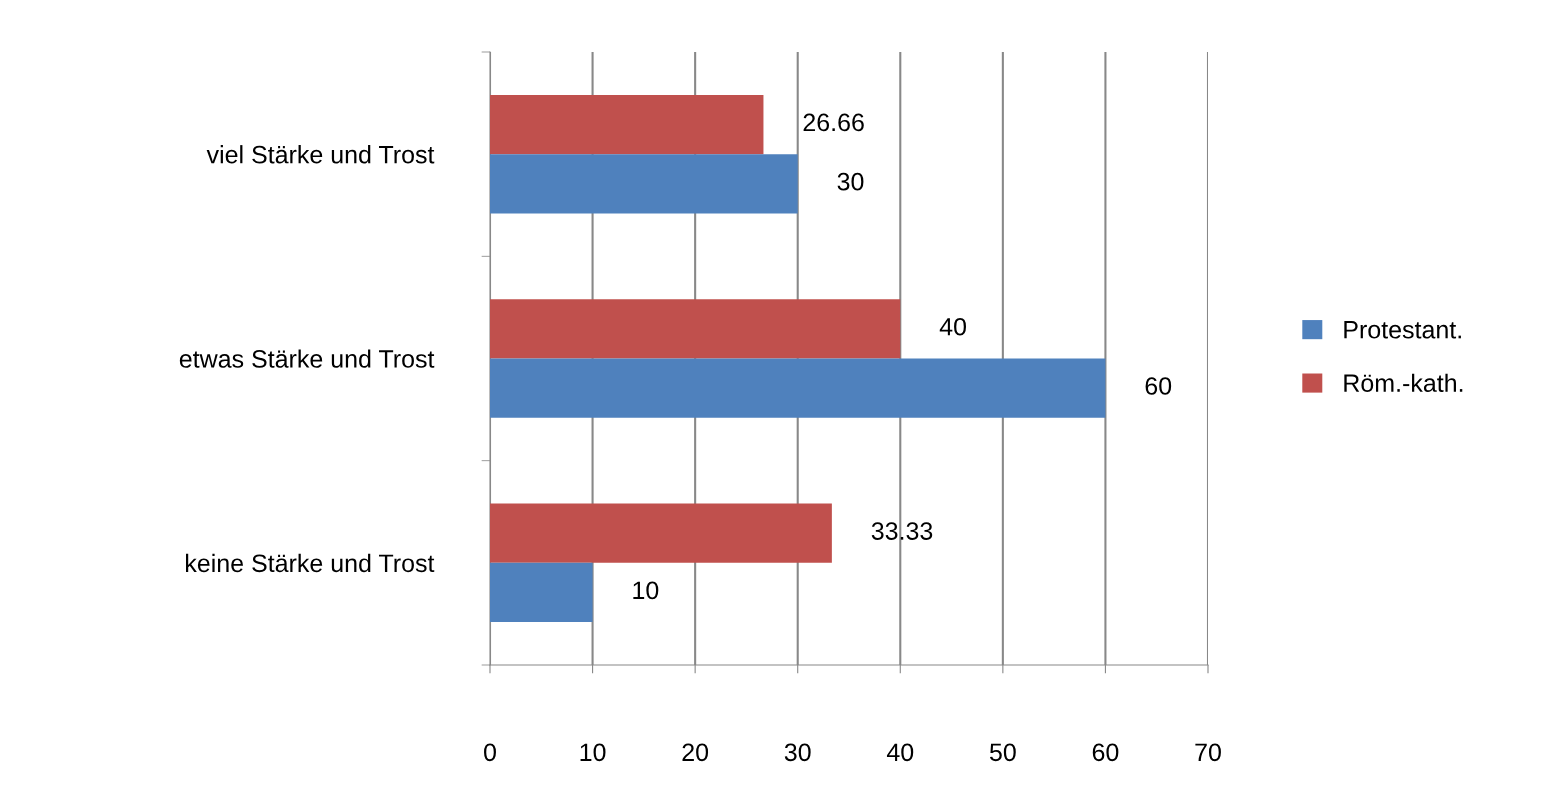  What do you see at coordinates (952, 326) in the screenshot?
I see `data-label: 40` at bounding box center [952, 326].